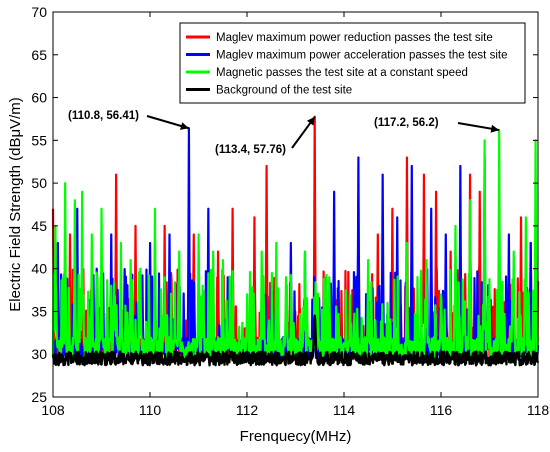 This screenshot has width=550, height=452. I want to click on x-tick-label: 110, so click(150, 410).